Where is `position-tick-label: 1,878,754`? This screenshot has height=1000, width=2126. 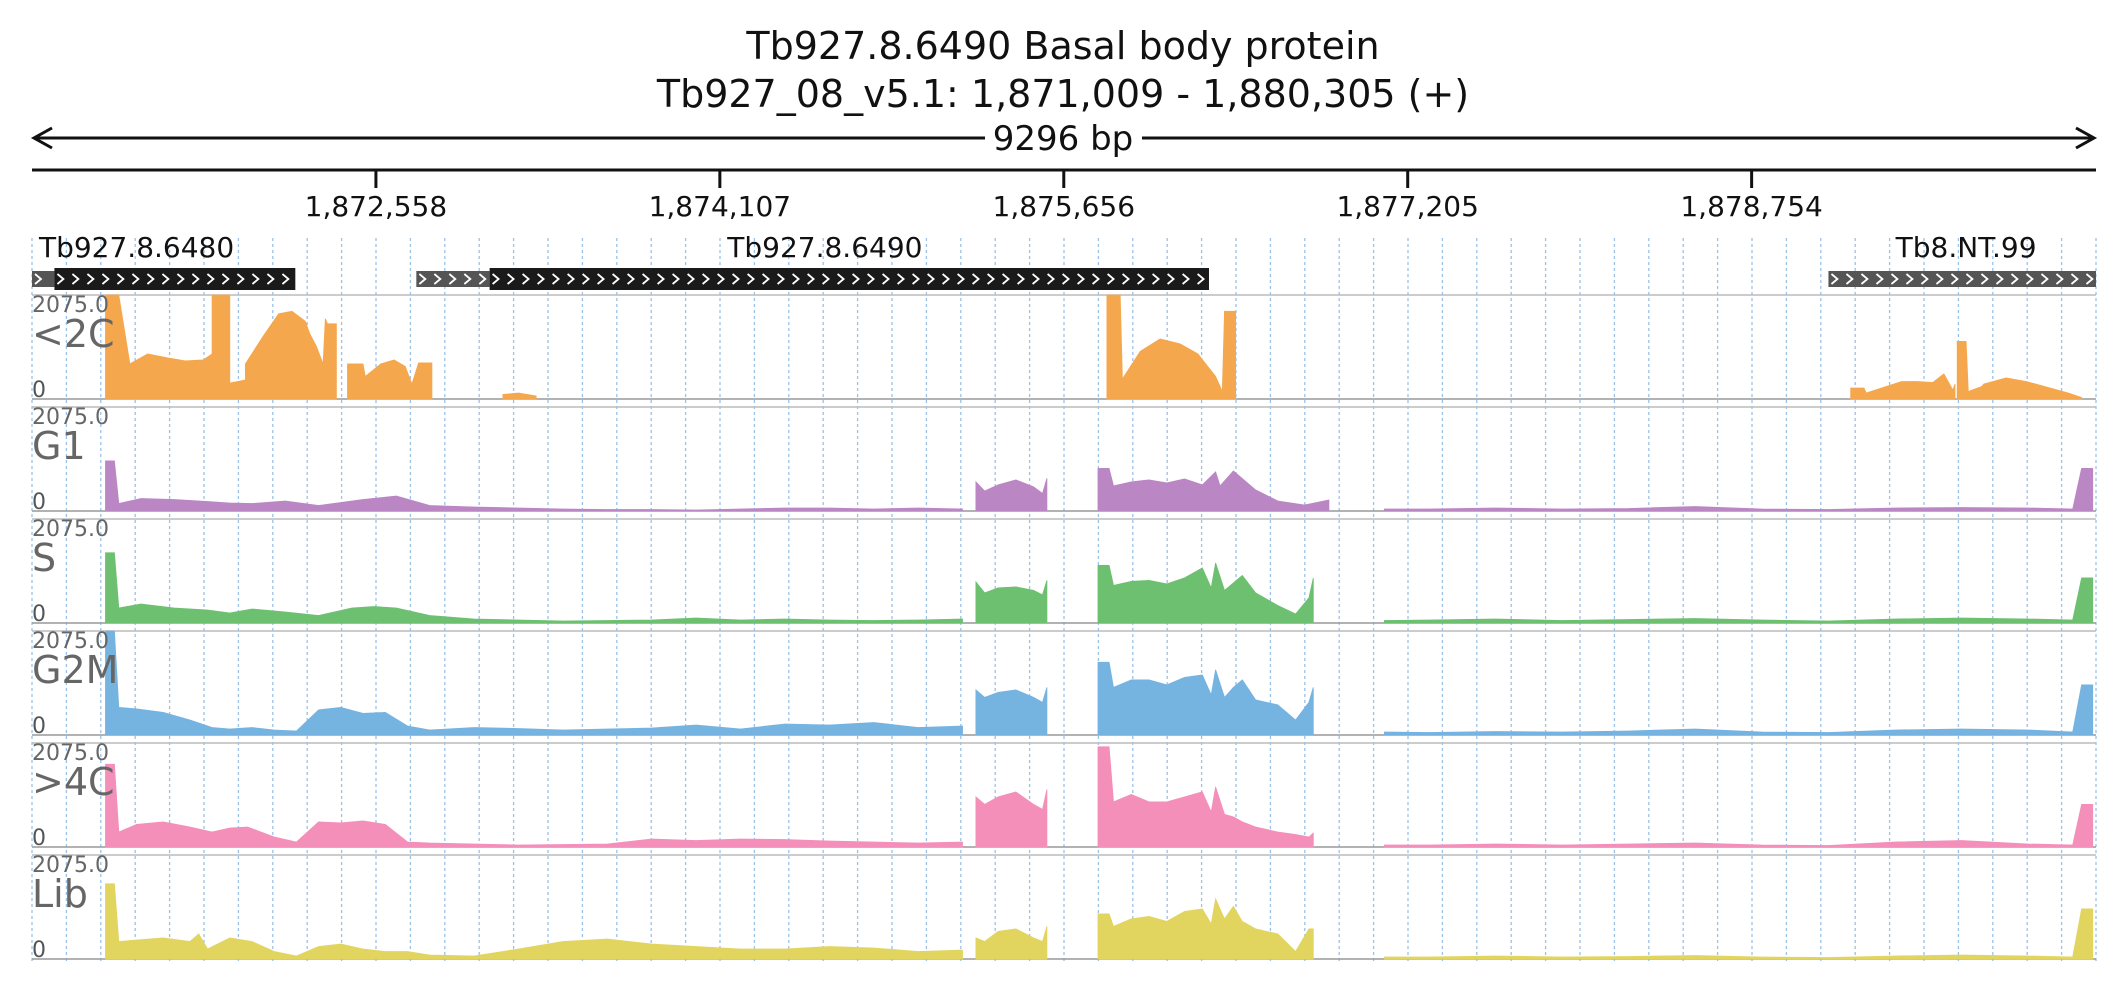 position-tick-label: 1,878,754 is located at coordinates (1751, 206).